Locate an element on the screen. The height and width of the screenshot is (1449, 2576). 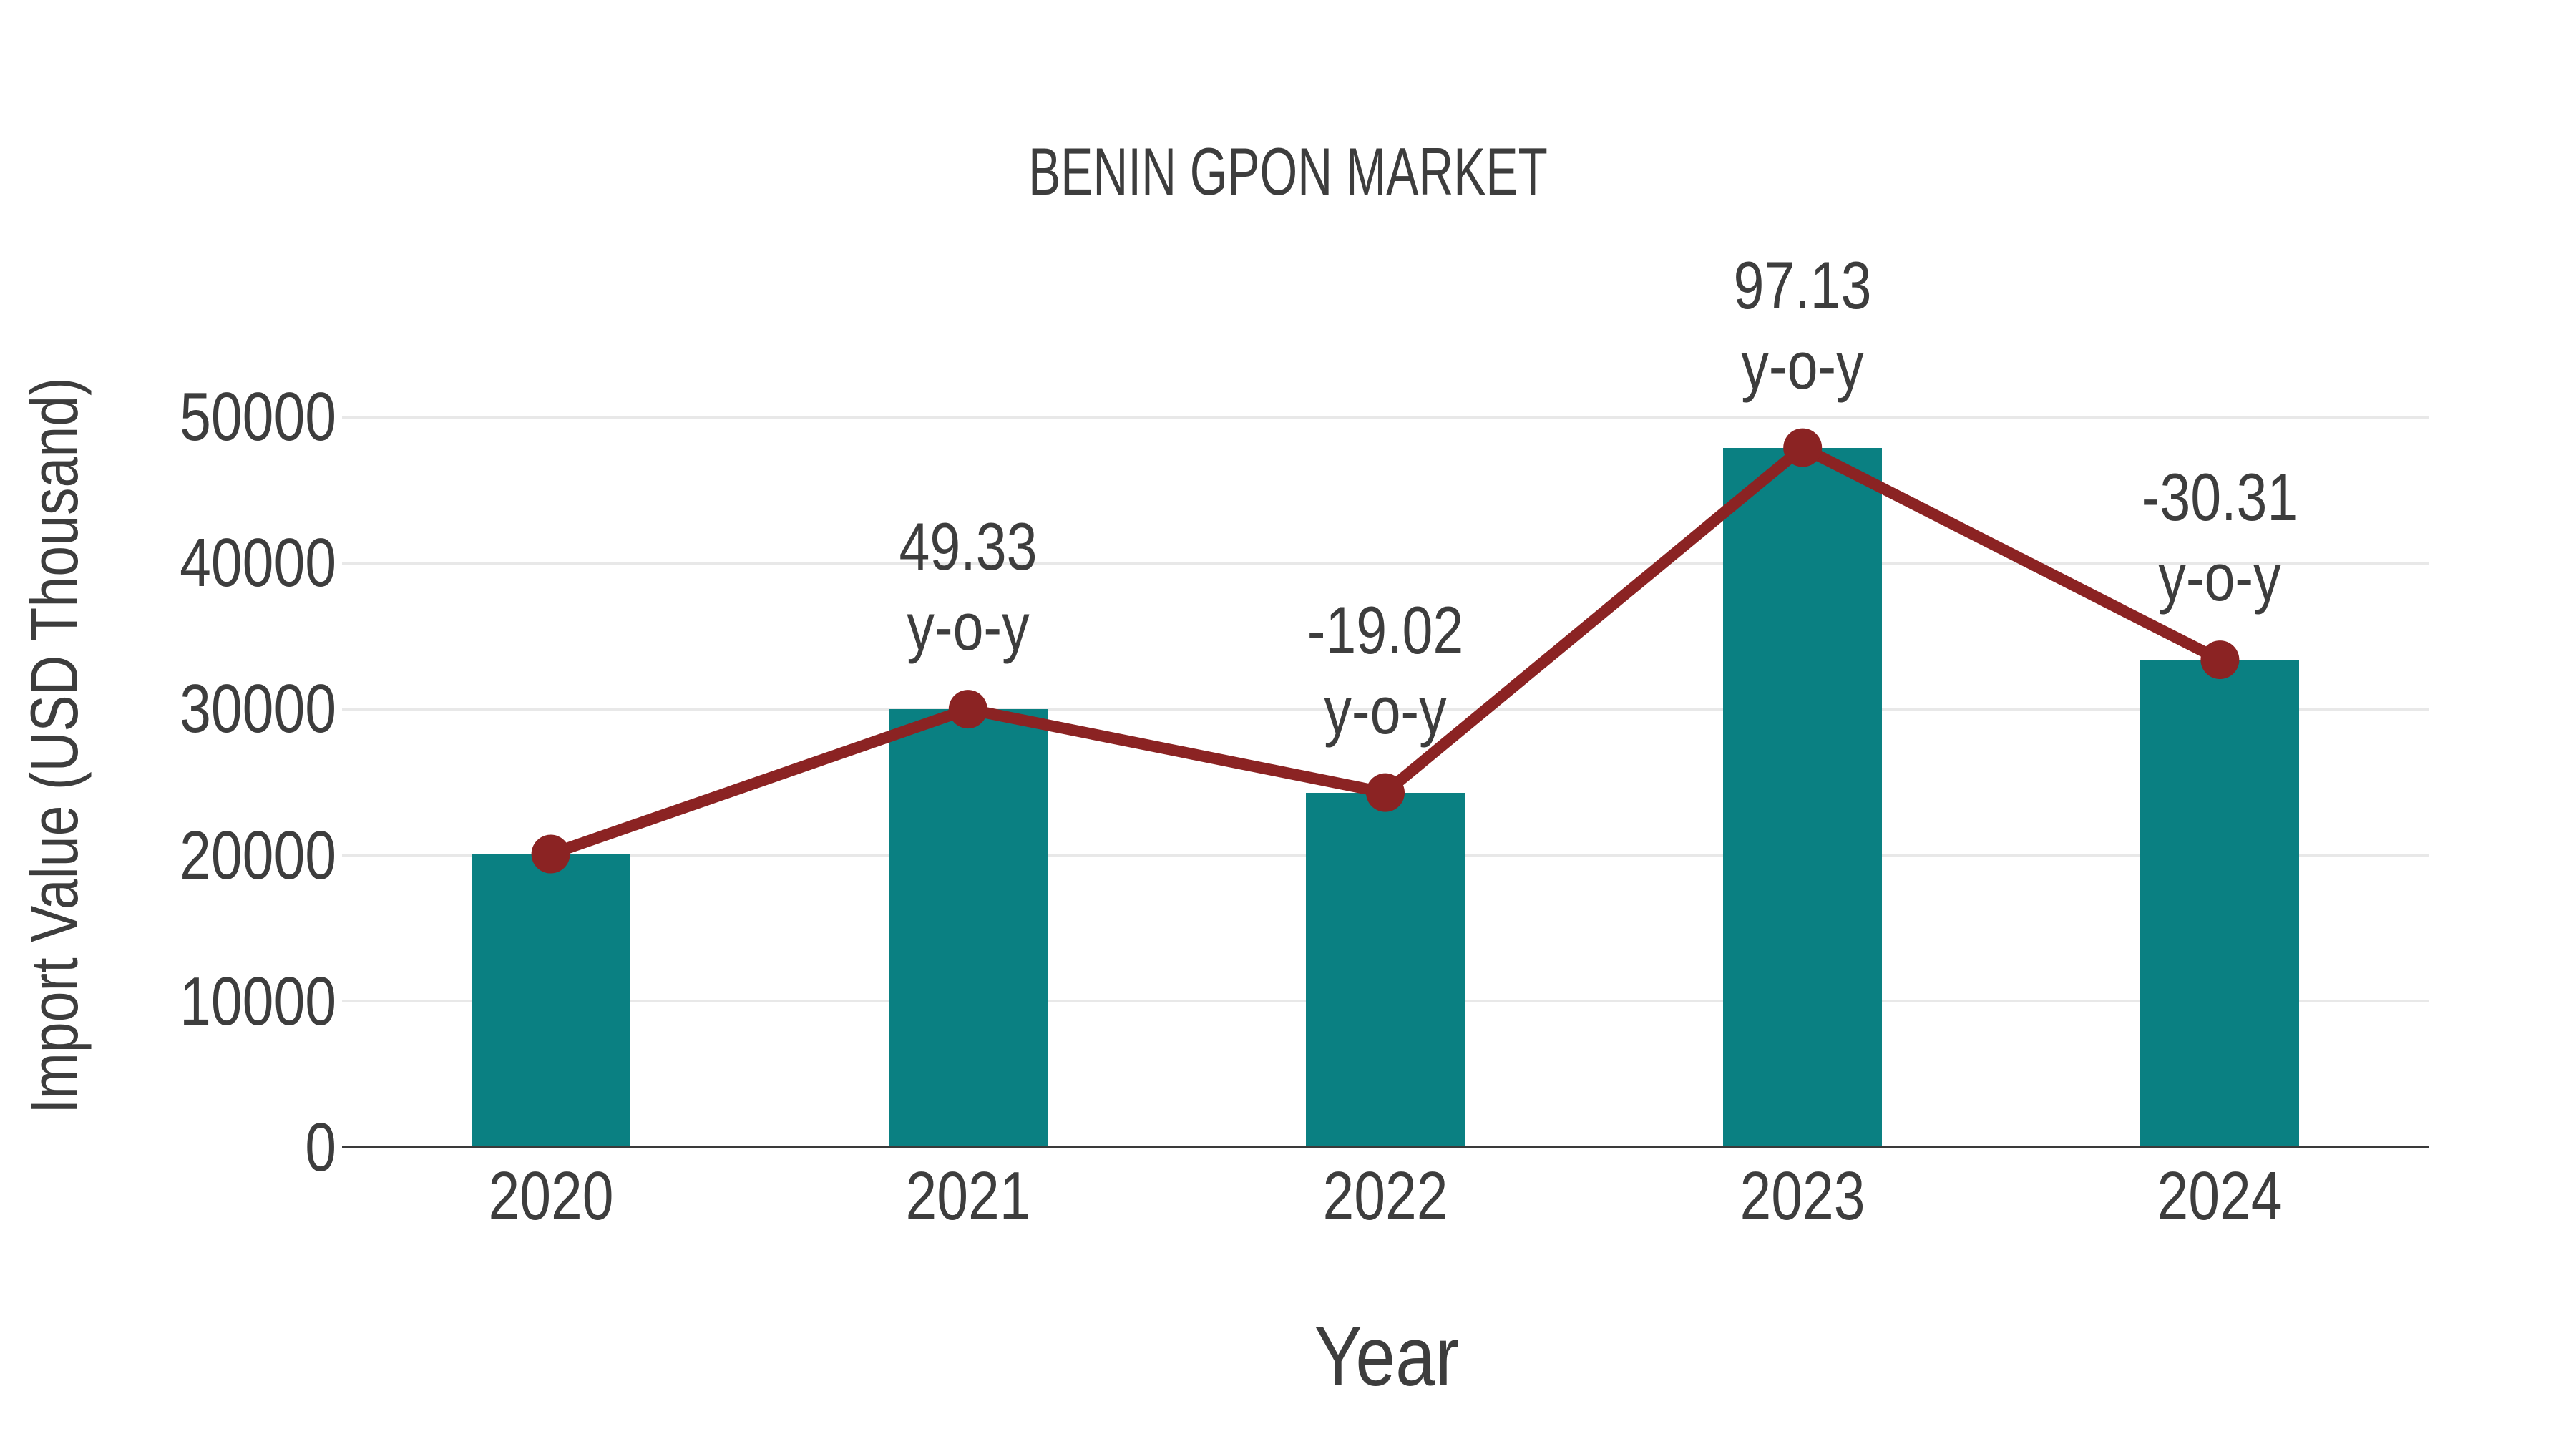
annotation-2021: 49.33 y-o-y is located at coordinates (968, 587).